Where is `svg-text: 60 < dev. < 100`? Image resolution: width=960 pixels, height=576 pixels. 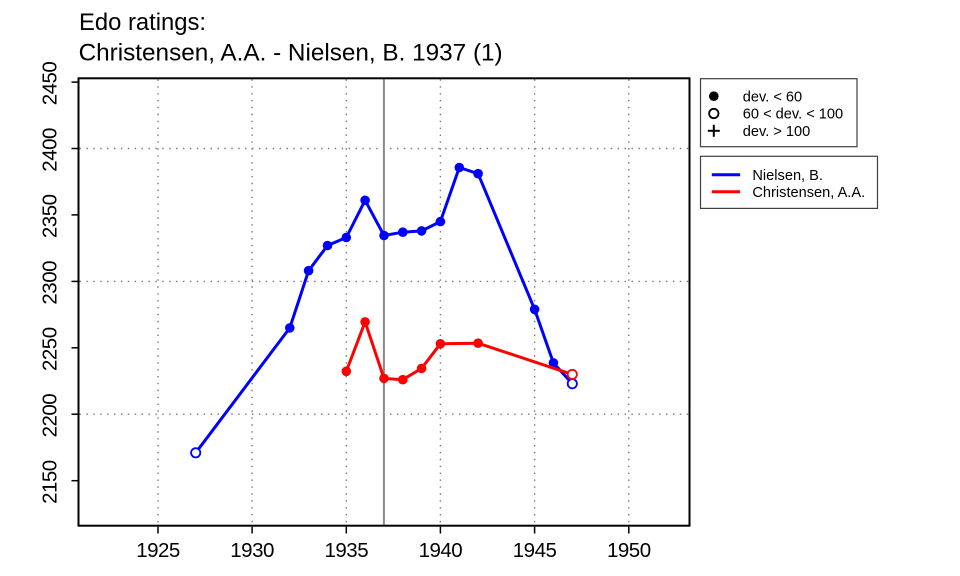
svg-text: 60 < dev. < 100 is located at coordinates (793, 115).